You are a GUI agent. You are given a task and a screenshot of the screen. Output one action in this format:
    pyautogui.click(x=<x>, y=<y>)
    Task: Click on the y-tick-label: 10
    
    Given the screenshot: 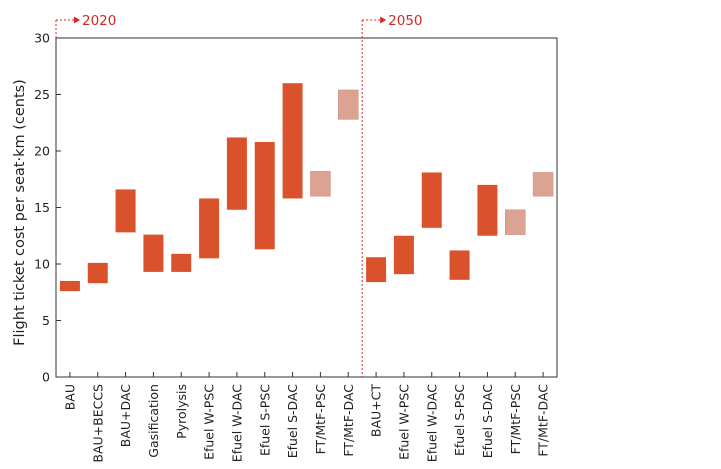 What is the action you would take?
    pyautogui.click(x=42, y=264)
    